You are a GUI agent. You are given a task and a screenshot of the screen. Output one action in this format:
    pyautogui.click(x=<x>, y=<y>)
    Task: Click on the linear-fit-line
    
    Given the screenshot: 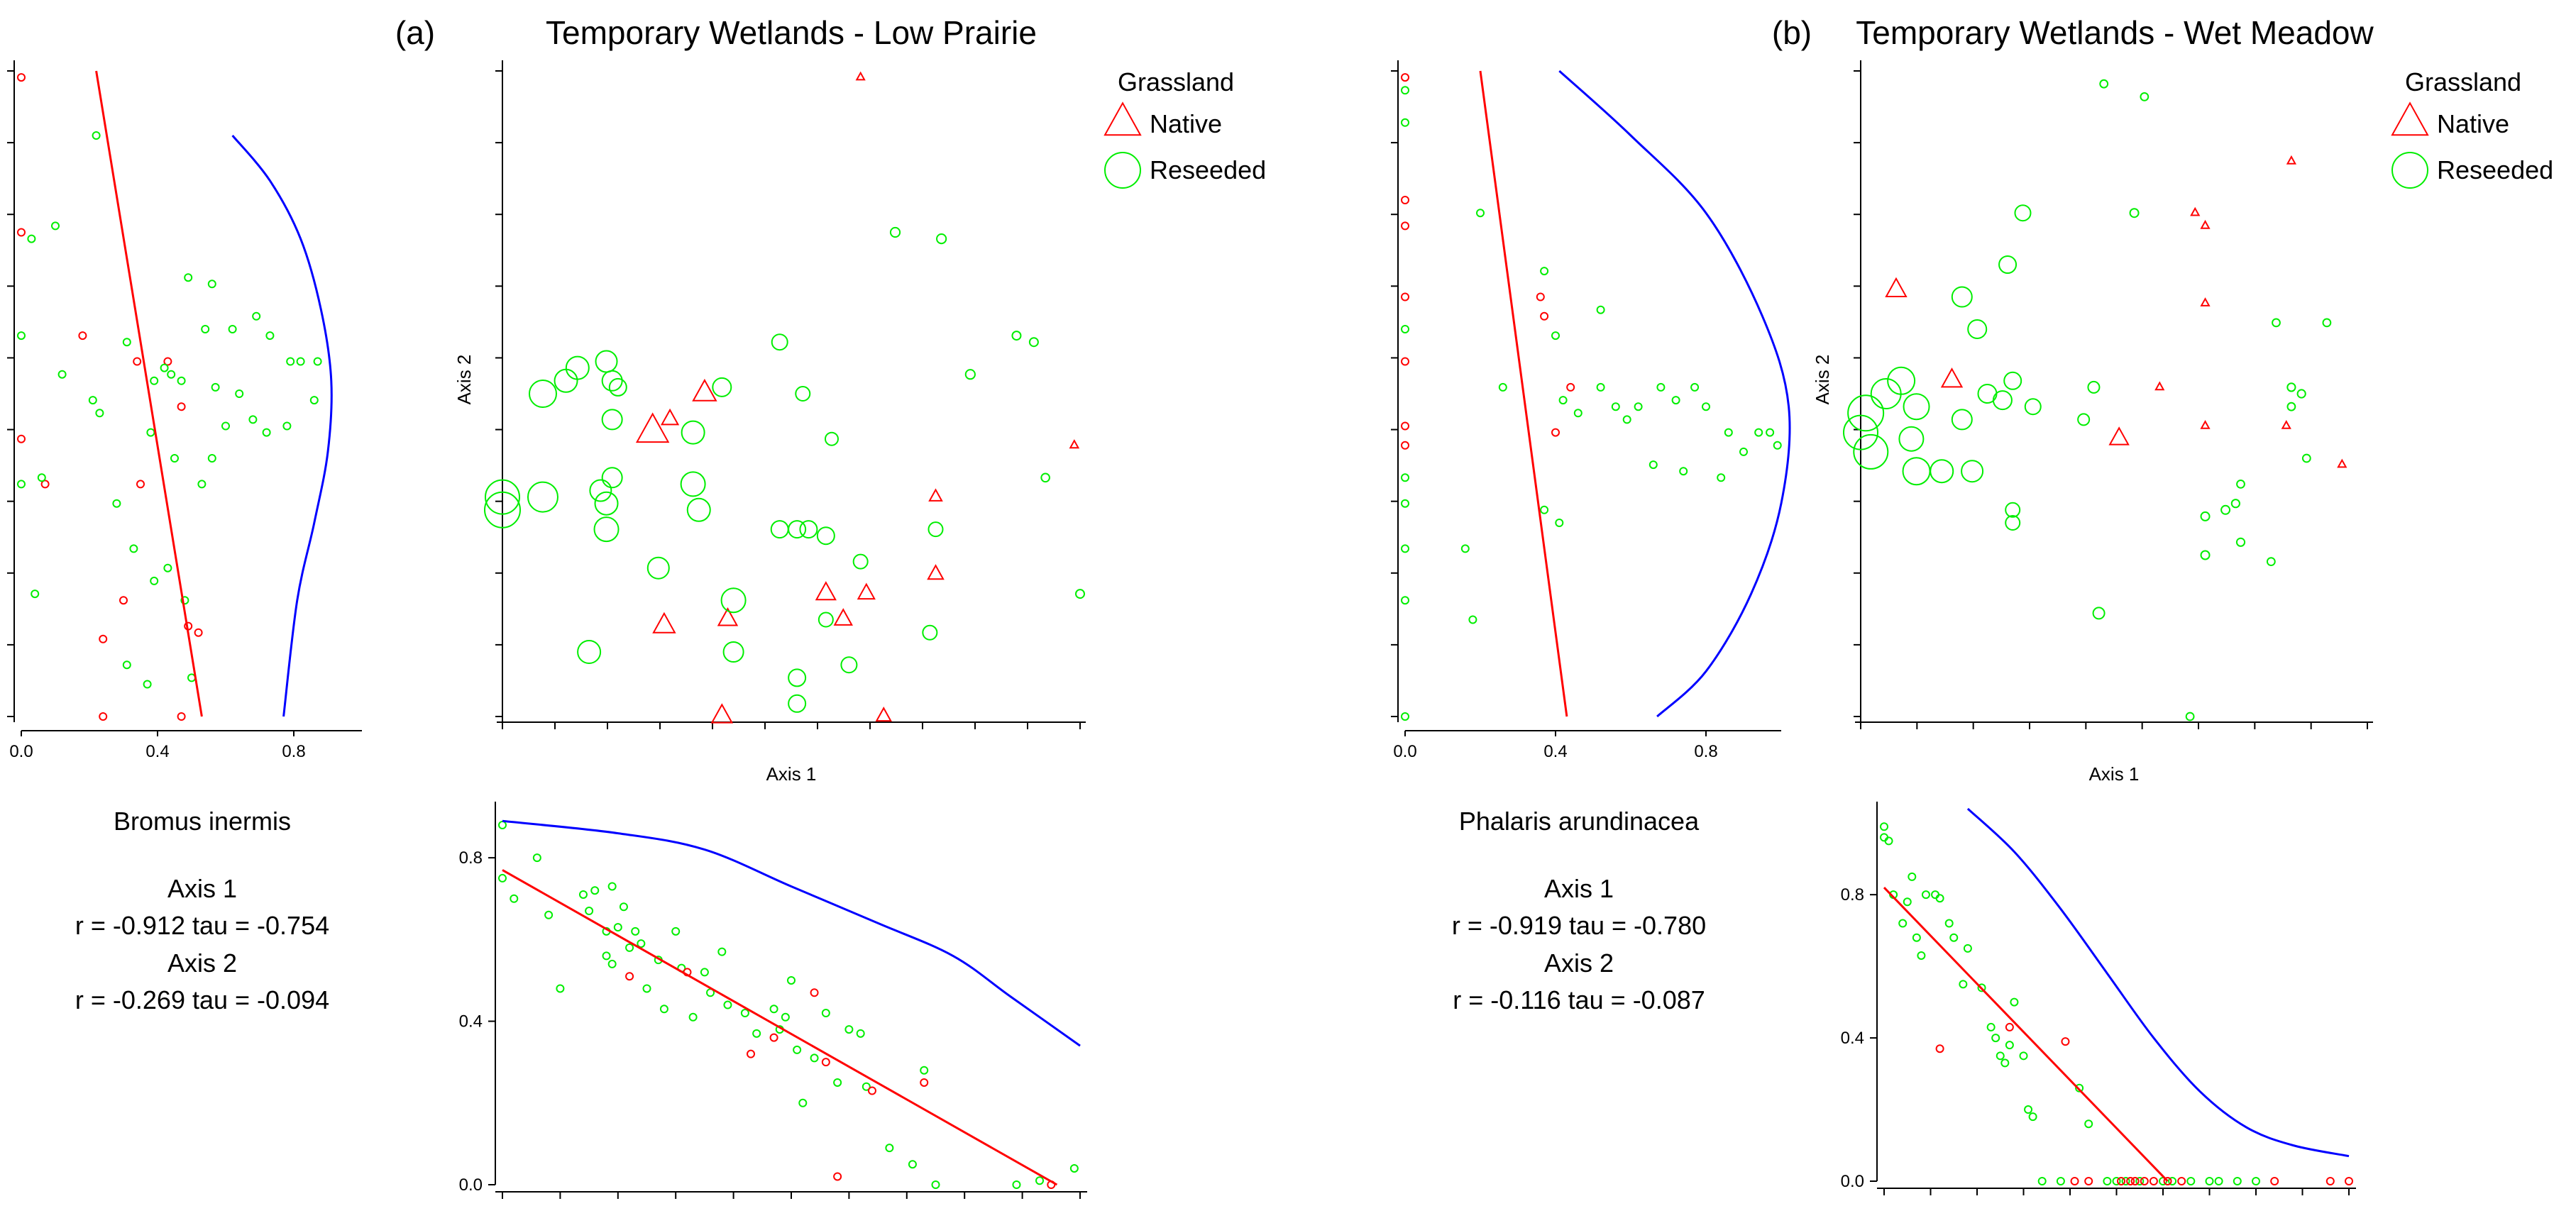 What is the action you would take?
    pyautogui.click(x=2026, y=1035)
    